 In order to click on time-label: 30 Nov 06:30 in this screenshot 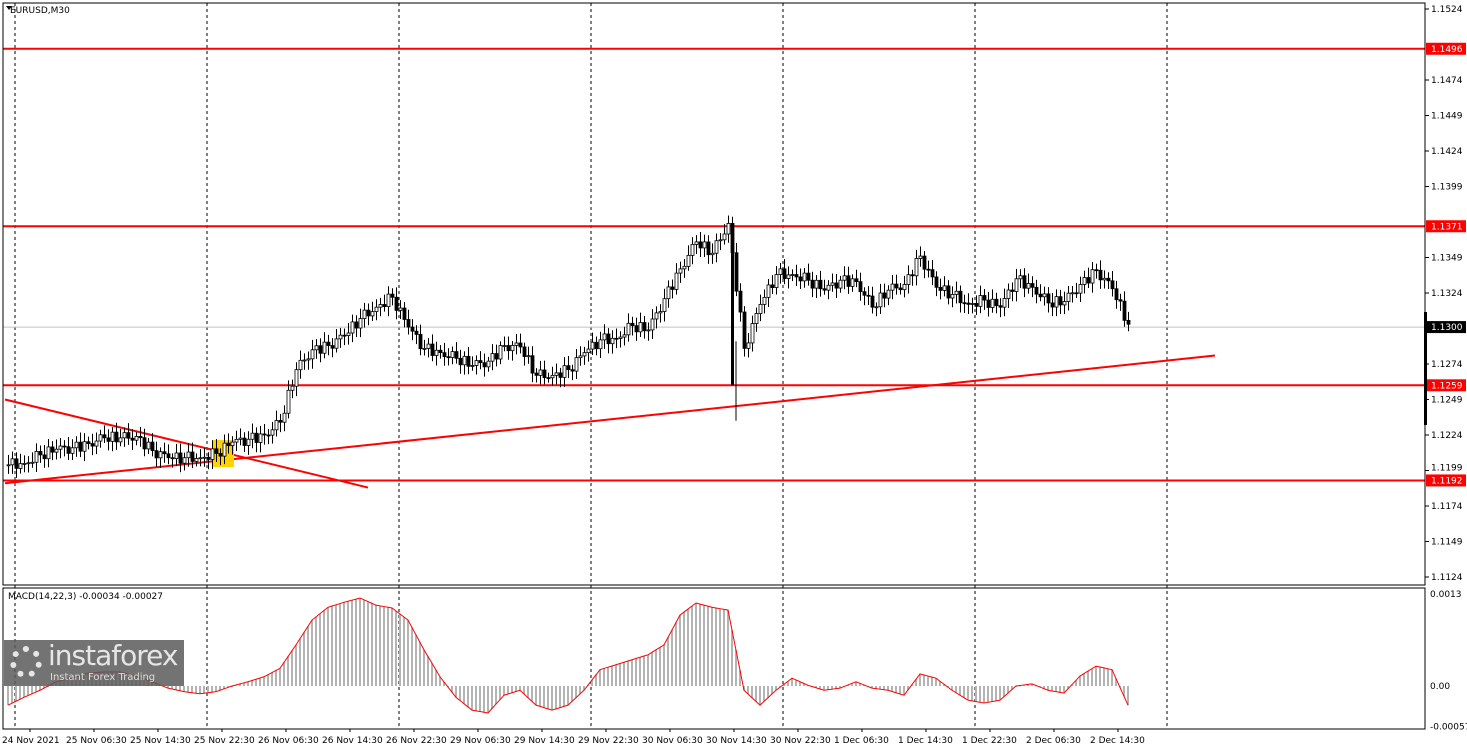, I will do `click(672, 741)`.